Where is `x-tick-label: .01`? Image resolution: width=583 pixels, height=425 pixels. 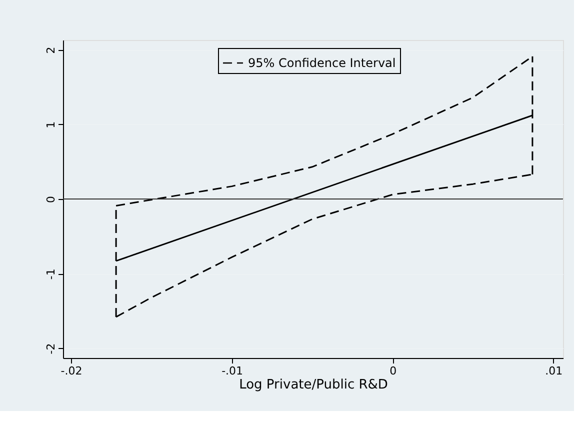 x-tick-label: .01 is located at coordinates (554, 371).